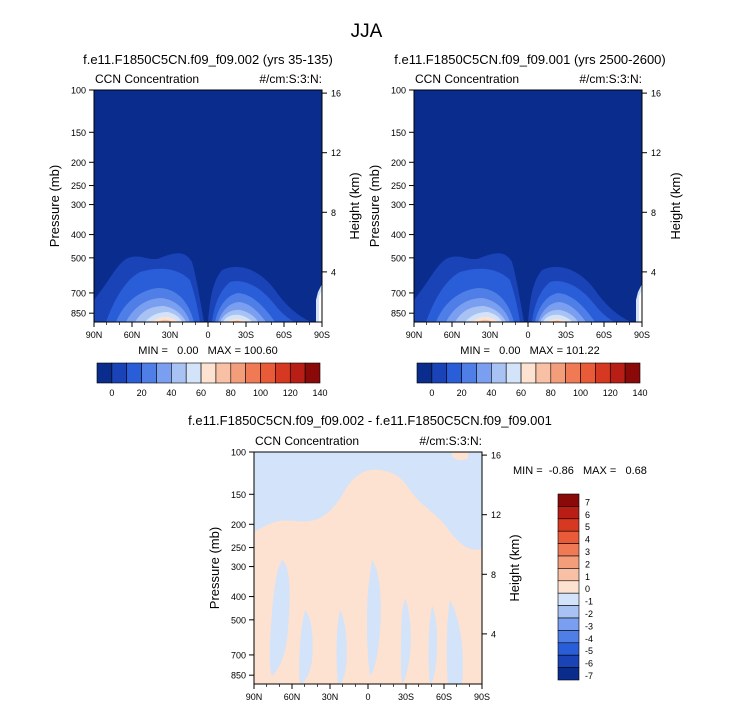 The width and height of the screenshot is (733, 707). What do you see at coordinates (527, 335) in the screenshot?
I see `x-tick-label: 0` at bounding box center [527, 335].